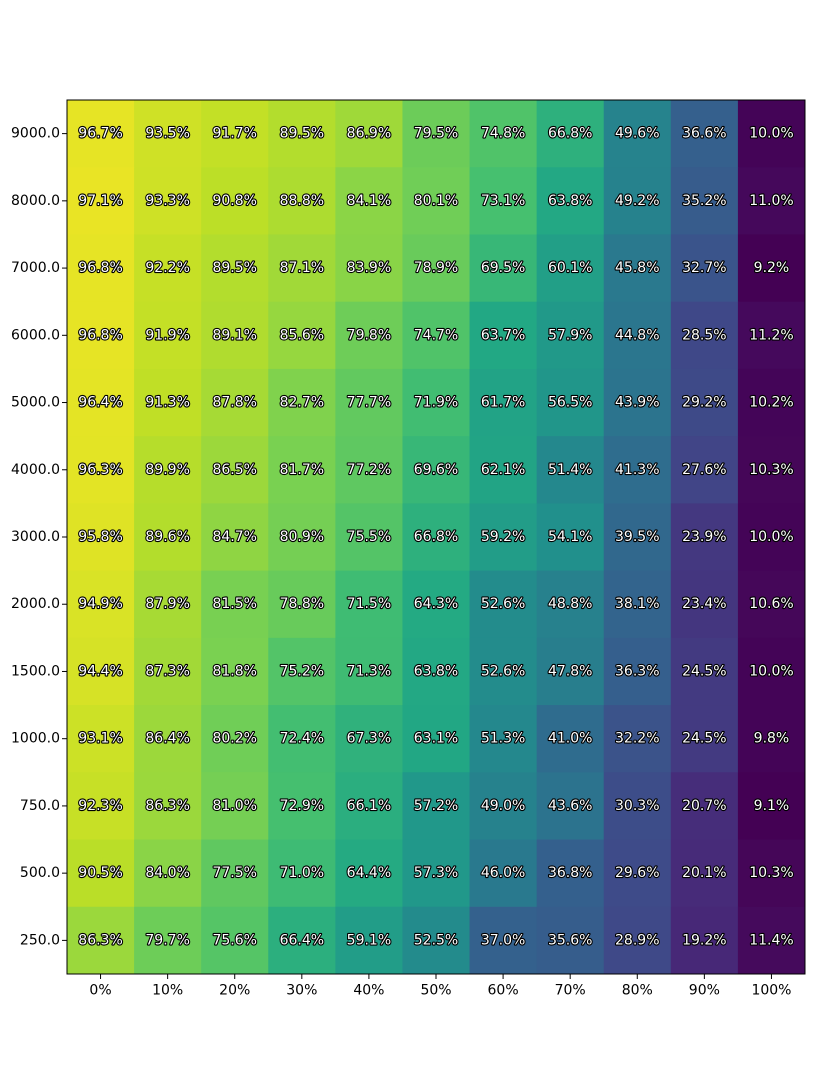 This screenshot has width=830, height=1075. I want to click on cell-value-label: 84.7%, so click(234, 537).